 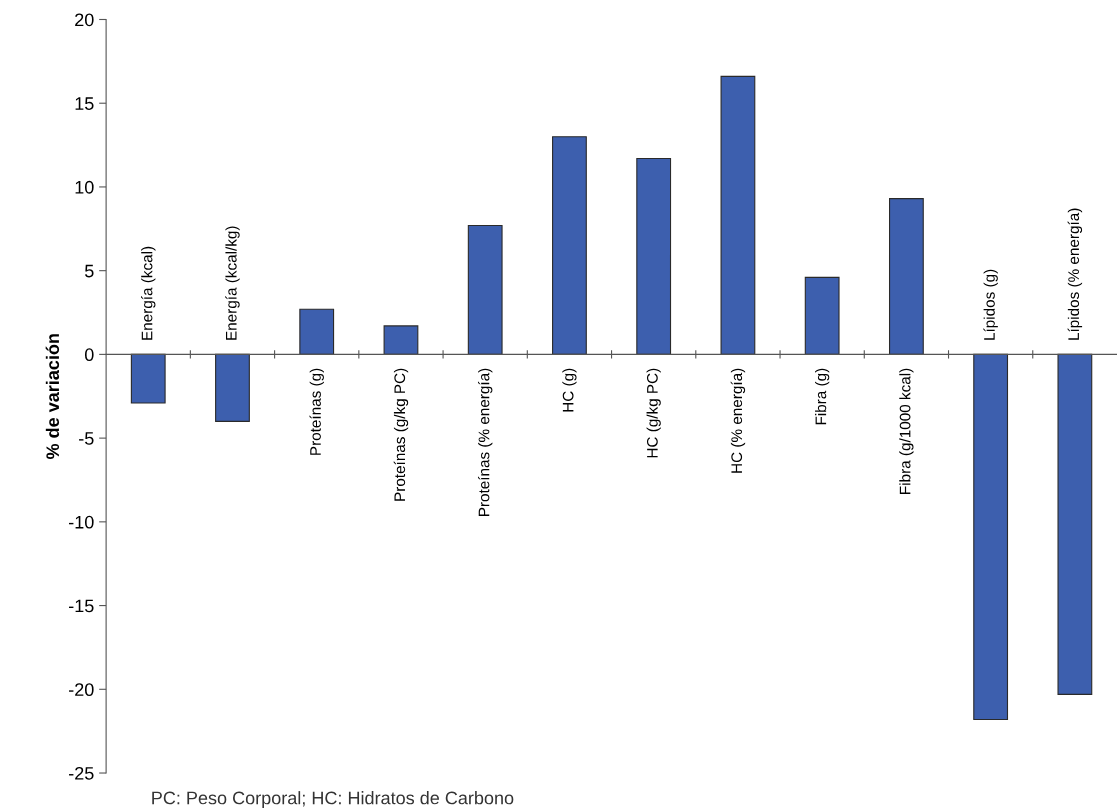 I want to click on x-tick-label: HC (g), so click(x=569, y=390).